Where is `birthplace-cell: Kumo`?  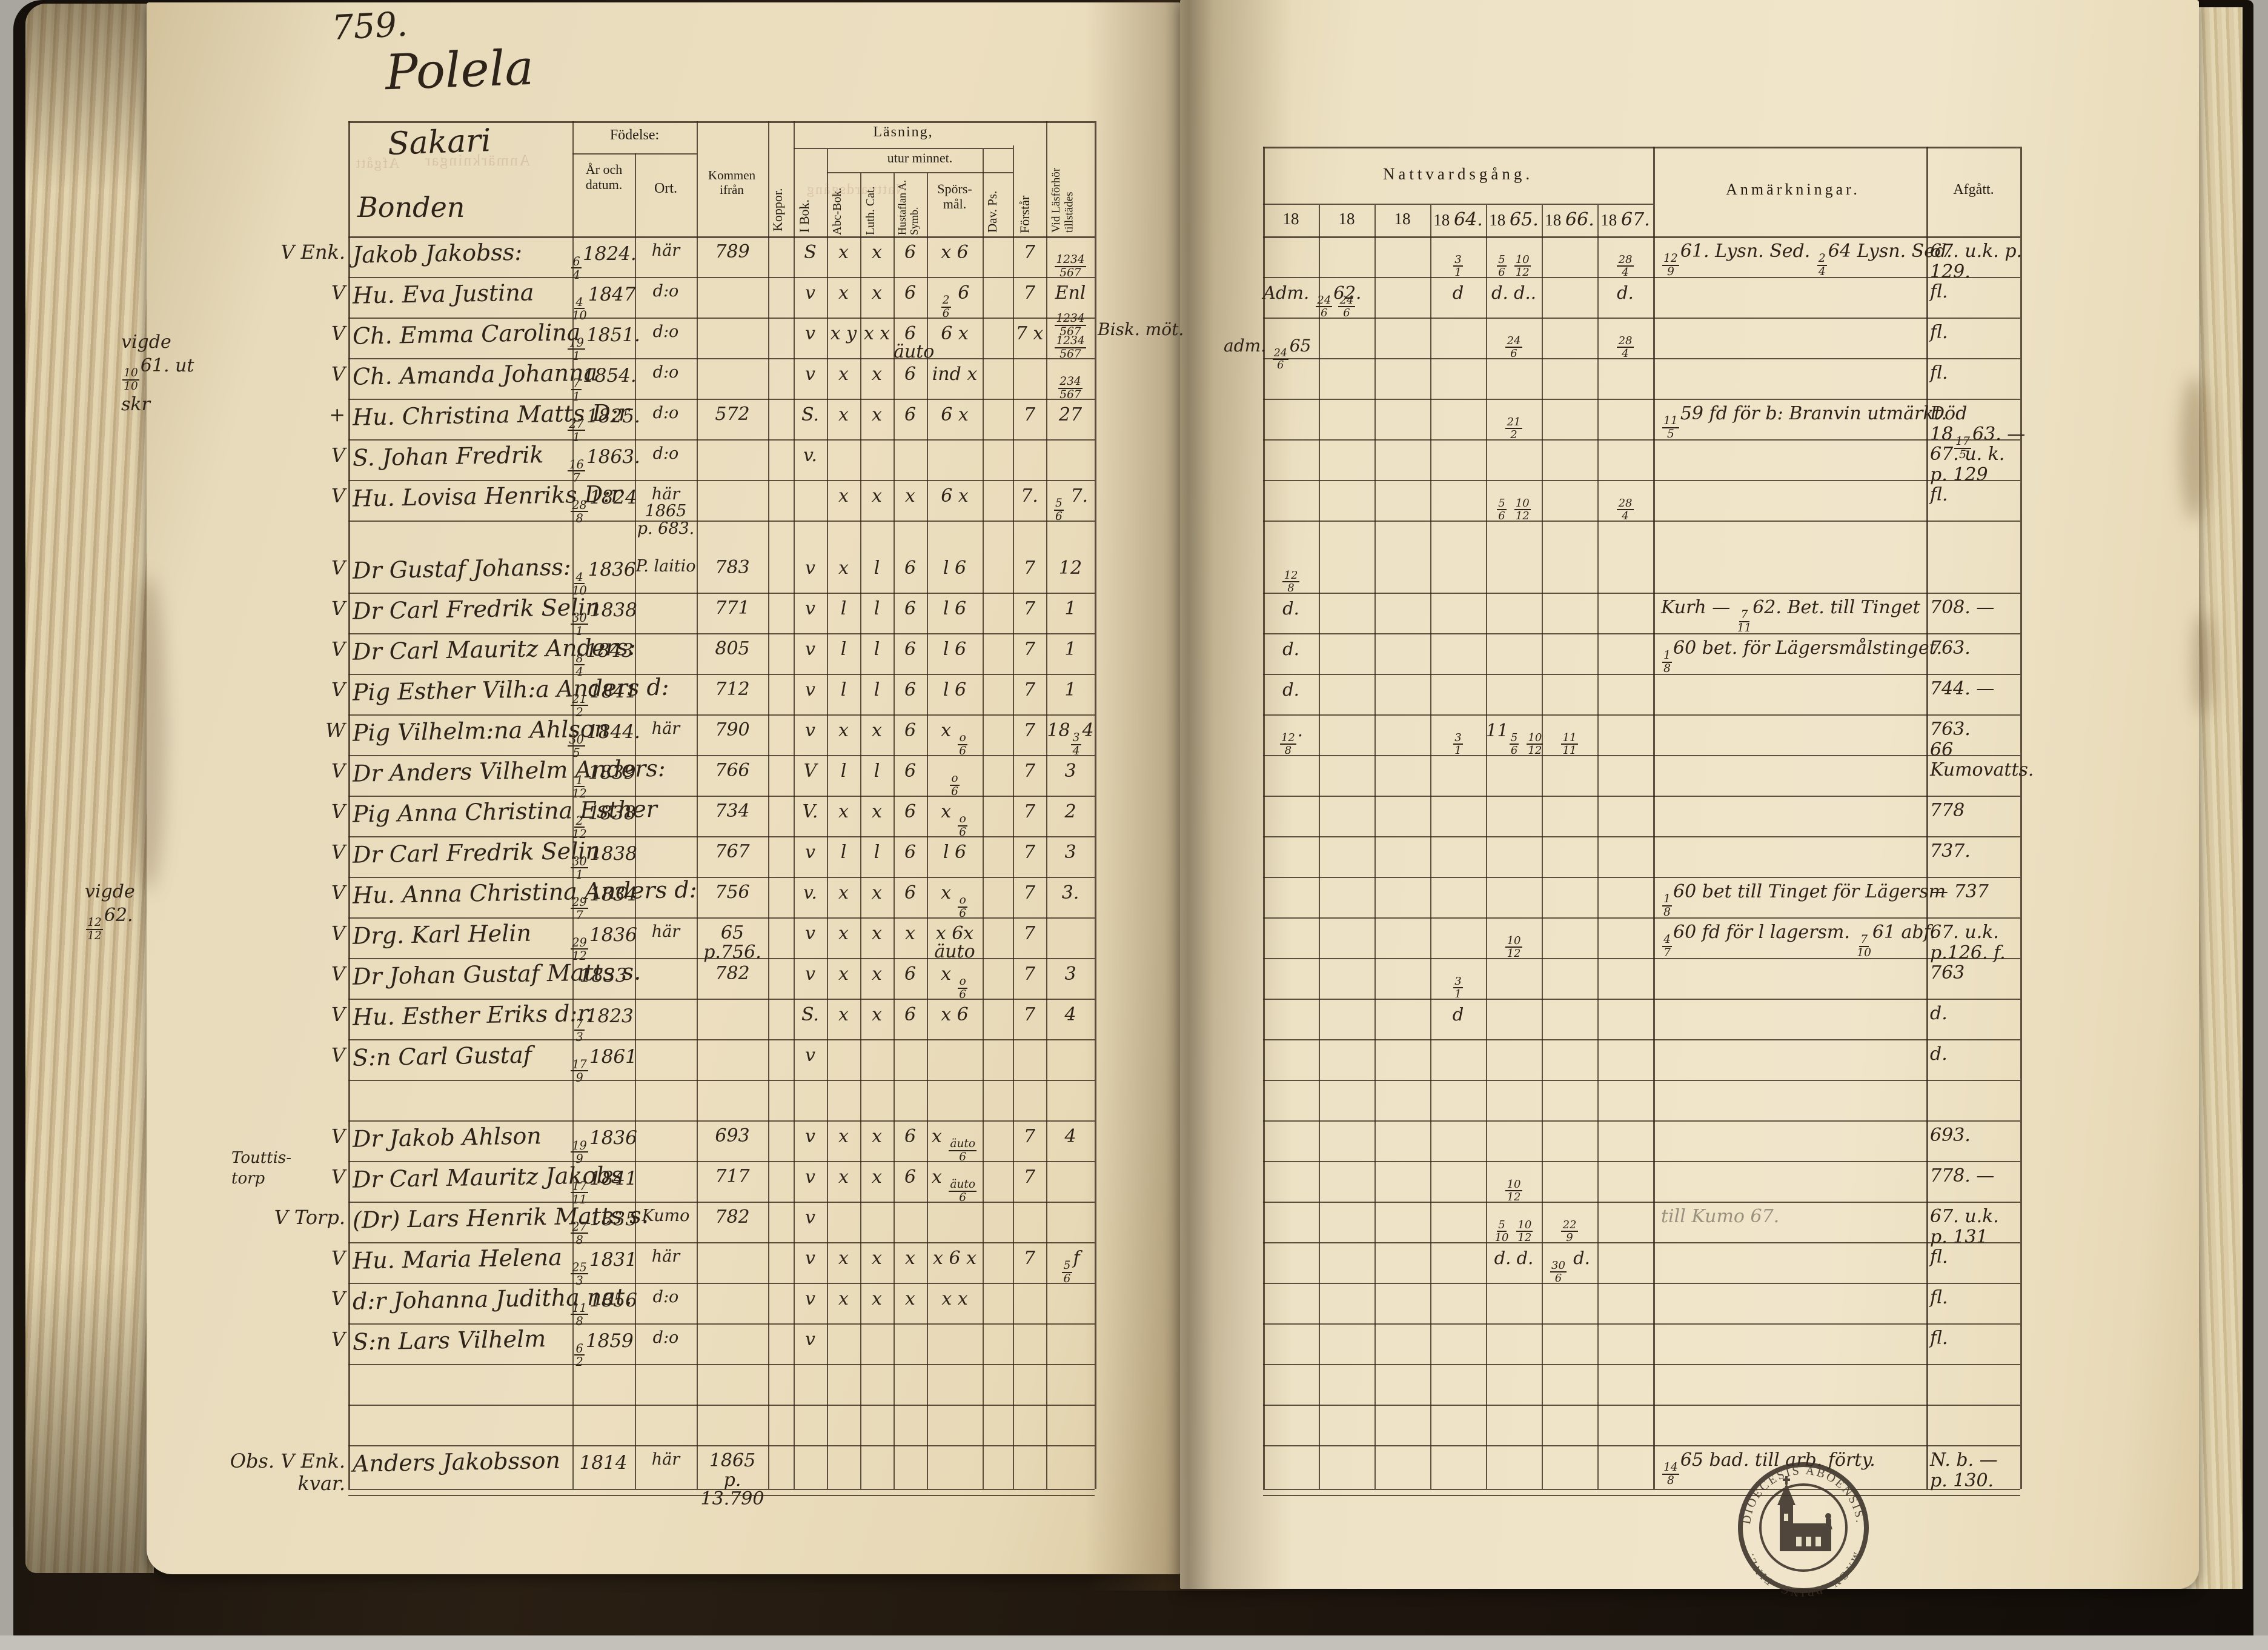
birthplace-cell: Kumo is located at coordinates (666, 1215).